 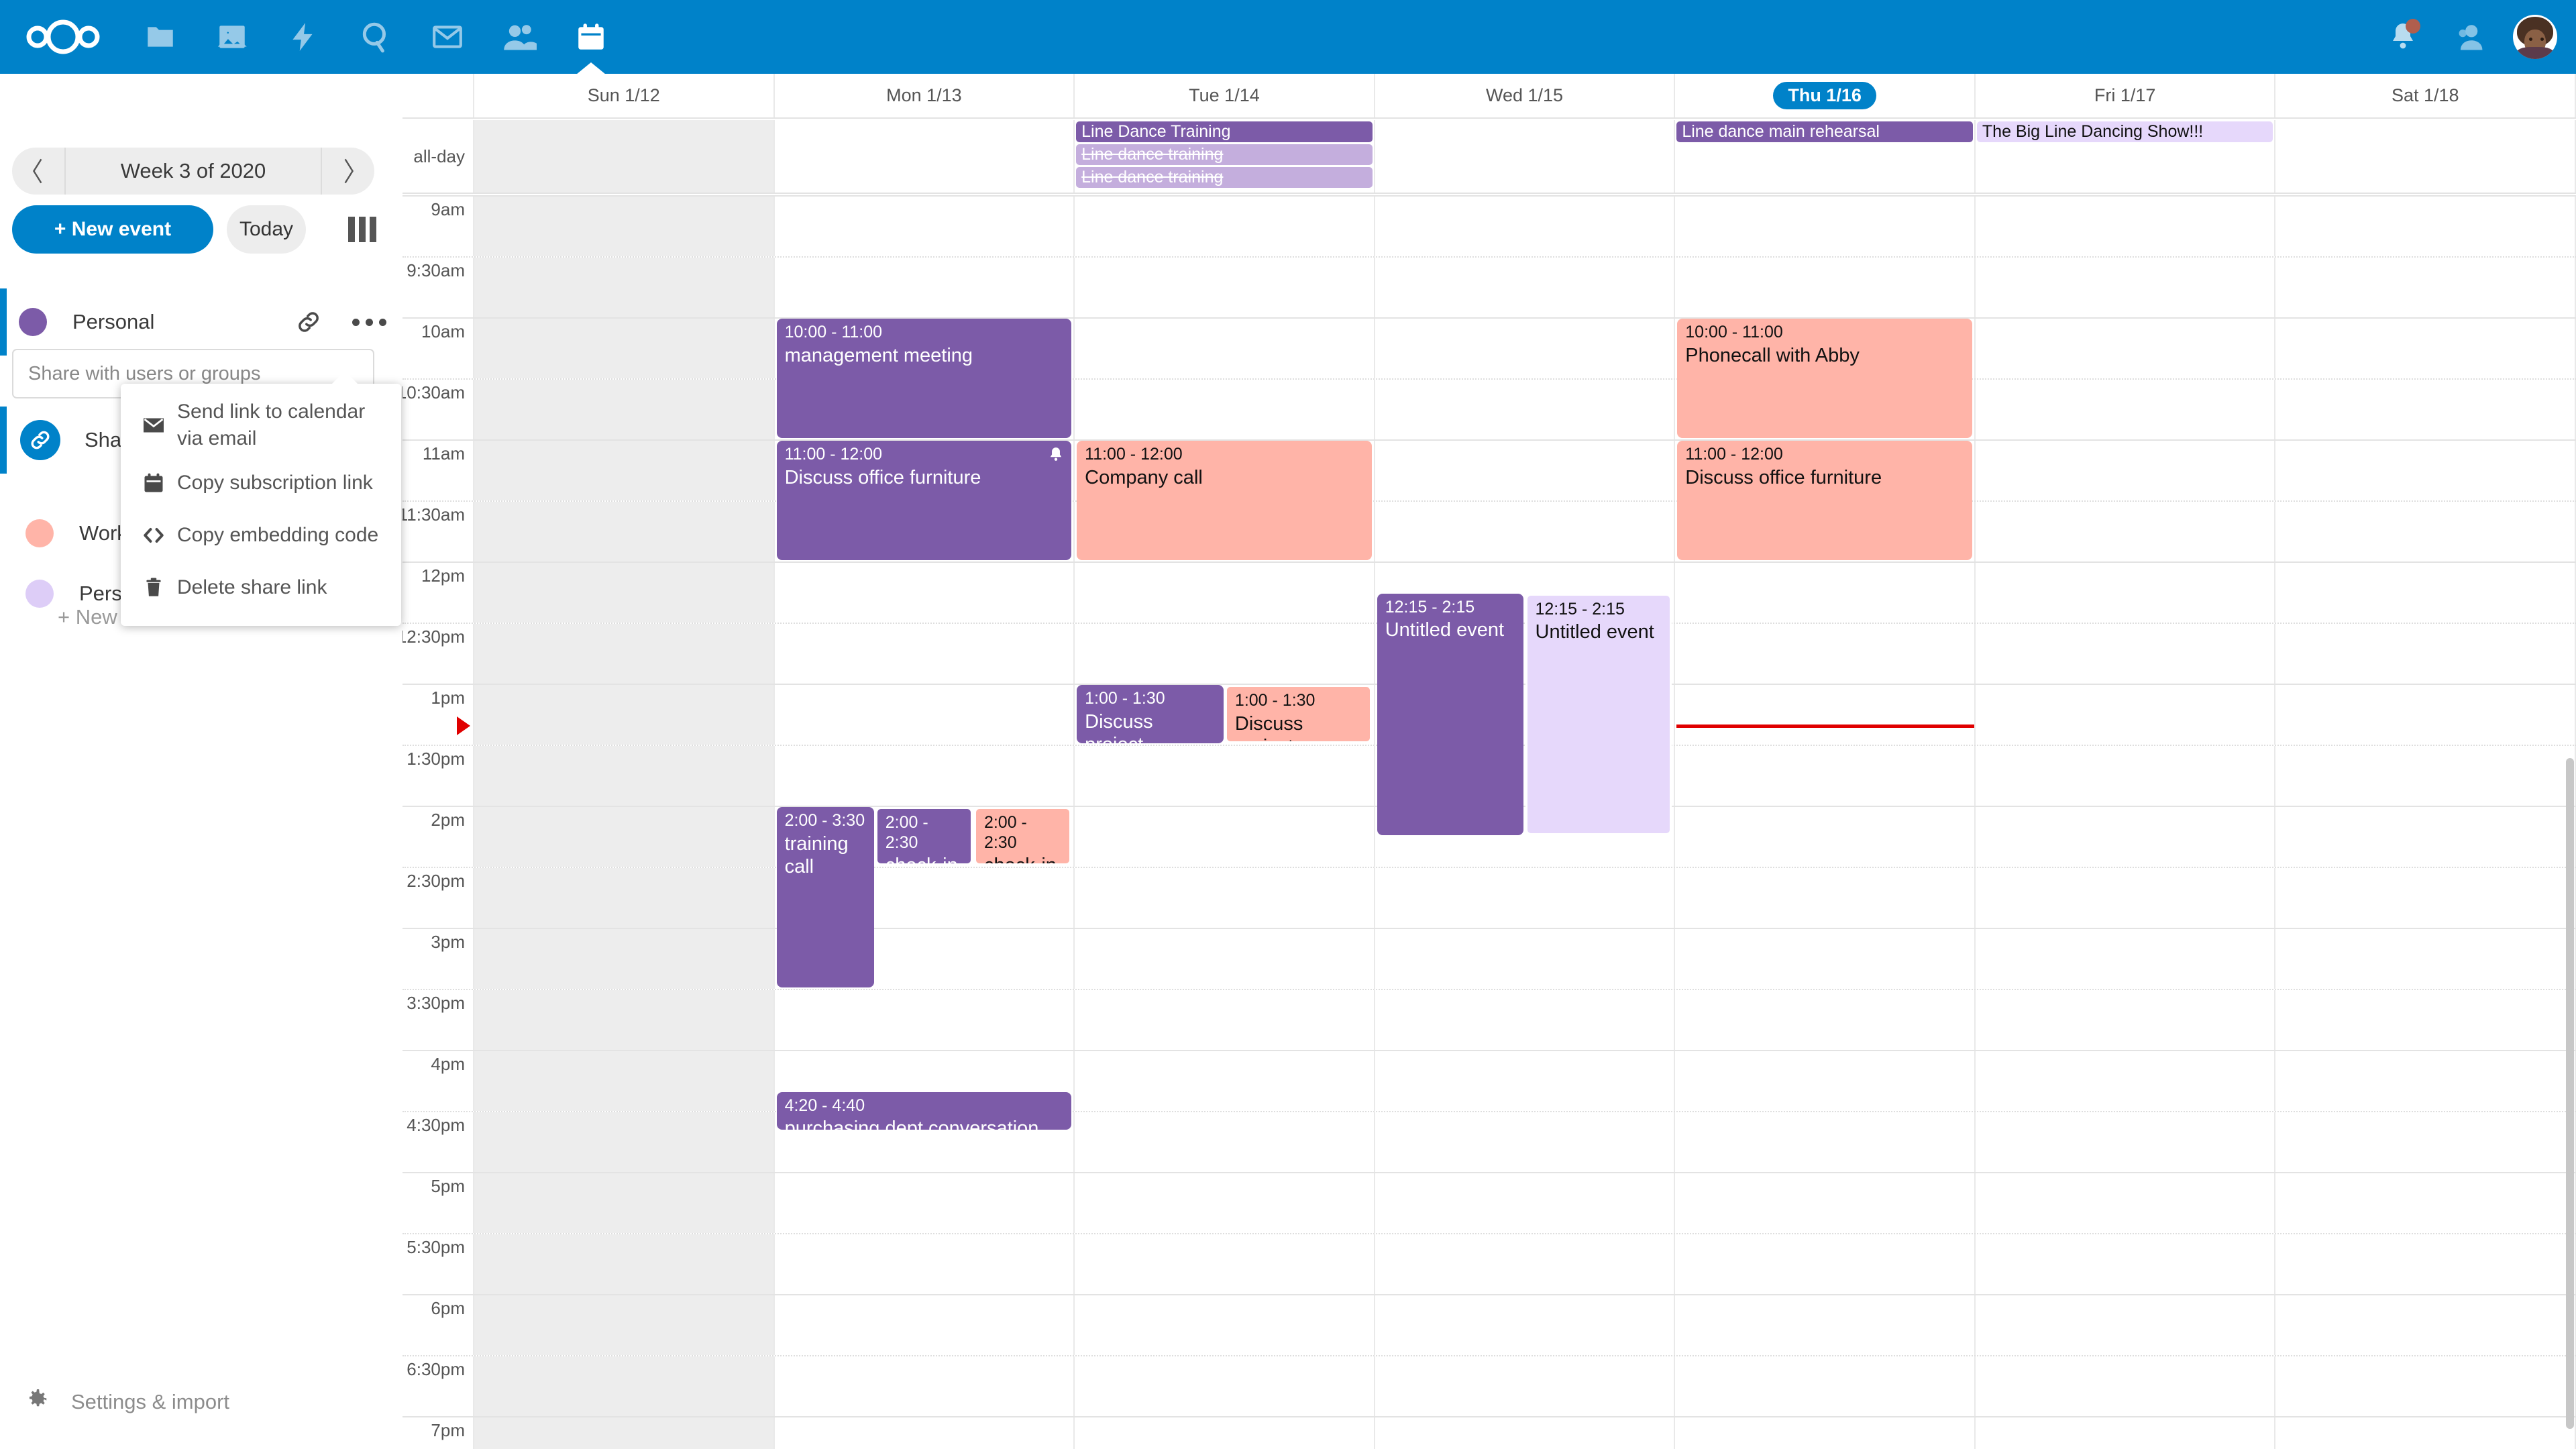 I want to click on calendar-event: 1:00 - 1:30 Discuss project announcement, so click(x=1150, y=714).